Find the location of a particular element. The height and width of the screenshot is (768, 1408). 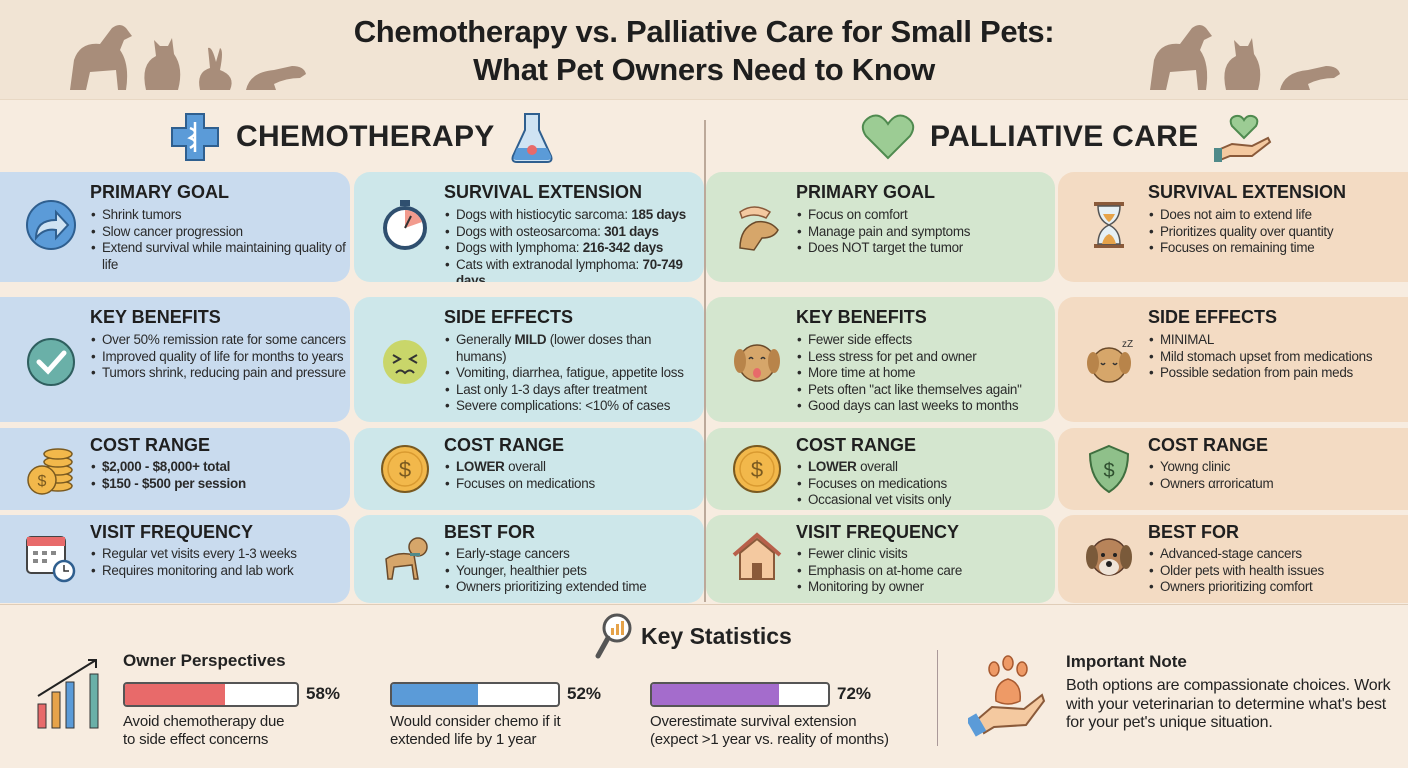

pet-silhouettes-icon is located at coordinates (188, 57).